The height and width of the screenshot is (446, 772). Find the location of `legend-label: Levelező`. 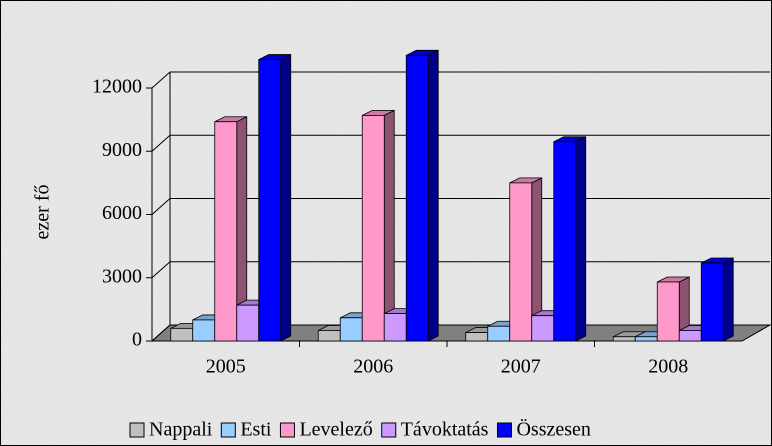

legend-label: Levelező is located at coordinates (335, 430).